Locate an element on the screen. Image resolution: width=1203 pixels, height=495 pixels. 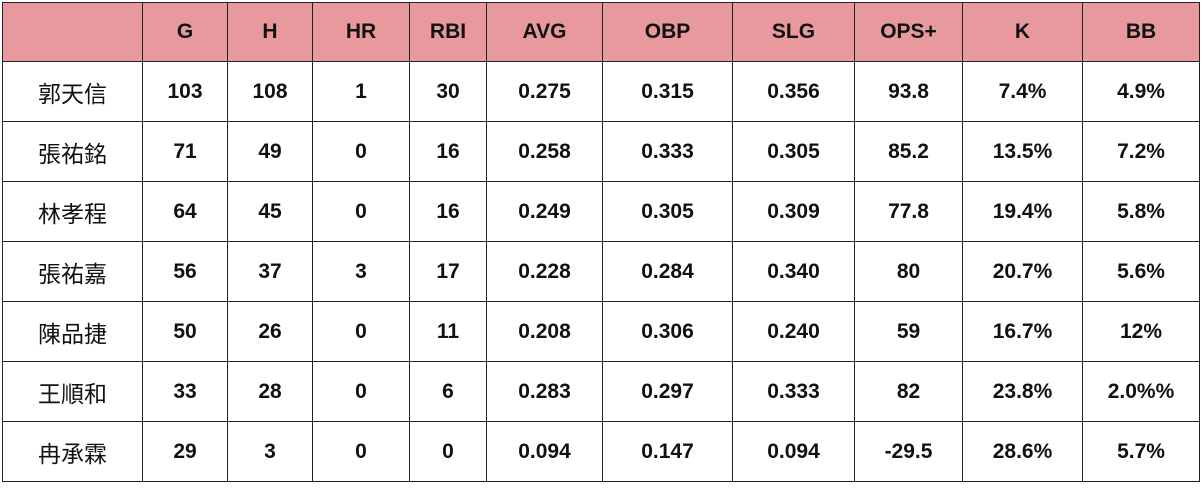
stat-cell: 0.306 is located at coordinates (667, 331).